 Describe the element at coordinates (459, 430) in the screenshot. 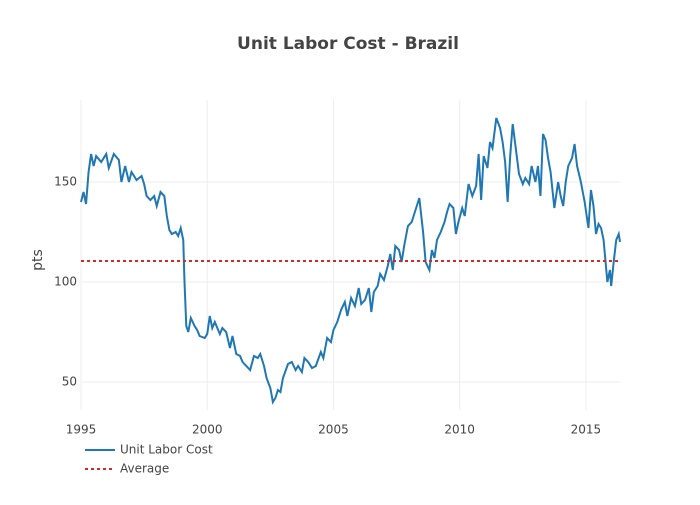

I see `x-tick-label: 2010` at that location.